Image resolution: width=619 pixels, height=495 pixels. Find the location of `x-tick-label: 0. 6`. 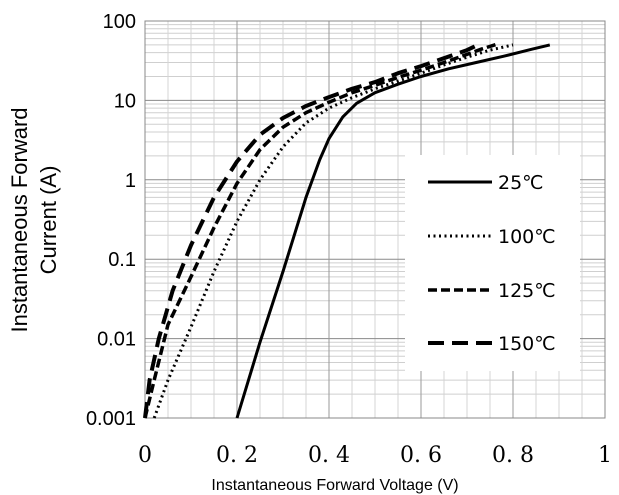

x-tick-label: 0. 6 is located at coordinates (421, 455).